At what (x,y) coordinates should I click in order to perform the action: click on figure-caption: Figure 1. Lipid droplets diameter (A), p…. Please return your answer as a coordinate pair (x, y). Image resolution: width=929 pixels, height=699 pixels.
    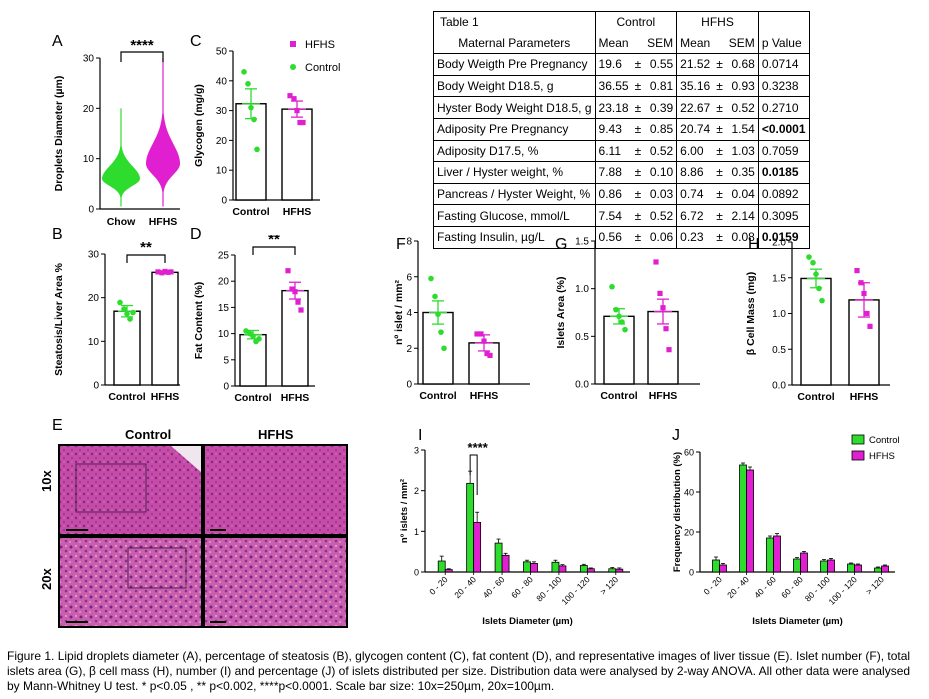
    Looking at the image, I should click on (459, 671).